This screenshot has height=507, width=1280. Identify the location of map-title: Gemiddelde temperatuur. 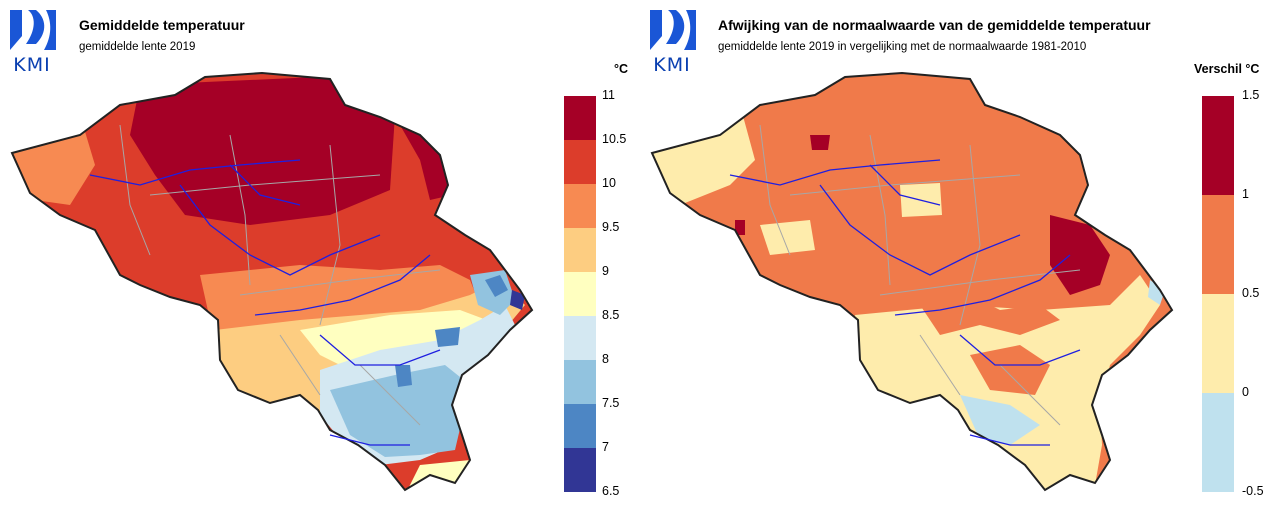
(162, 25).